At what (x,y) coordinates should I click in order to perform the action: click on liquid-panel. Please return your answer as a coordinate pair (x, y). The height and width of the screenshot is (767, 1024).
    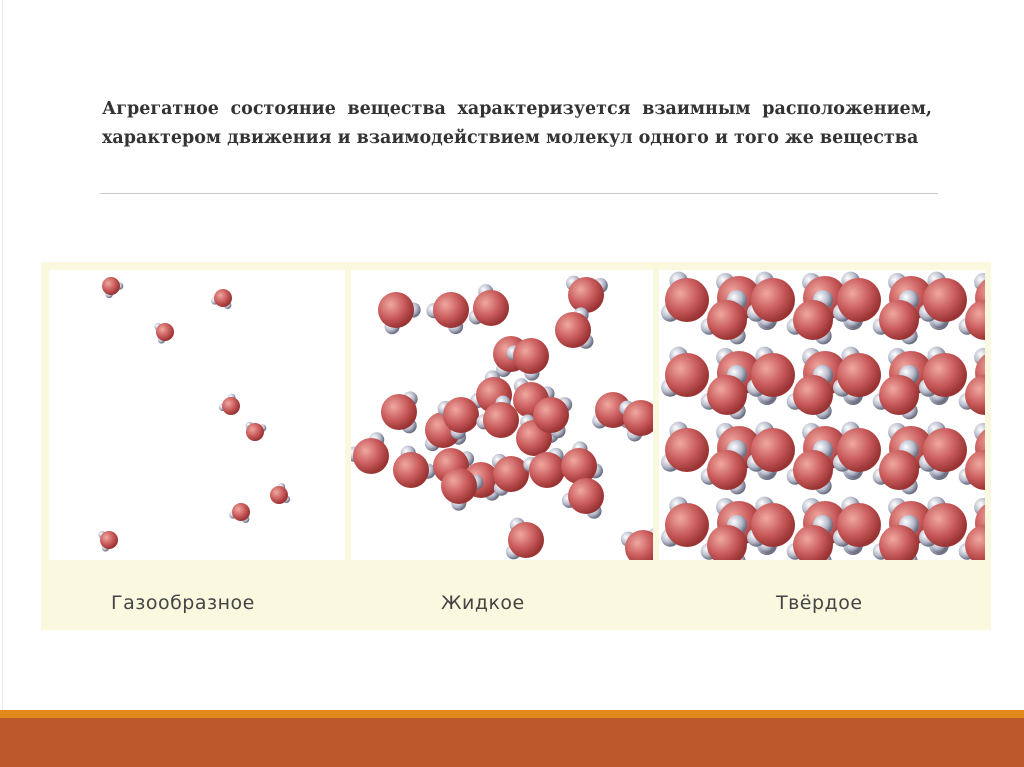
    Looking at the image, I should click on (502, 415).